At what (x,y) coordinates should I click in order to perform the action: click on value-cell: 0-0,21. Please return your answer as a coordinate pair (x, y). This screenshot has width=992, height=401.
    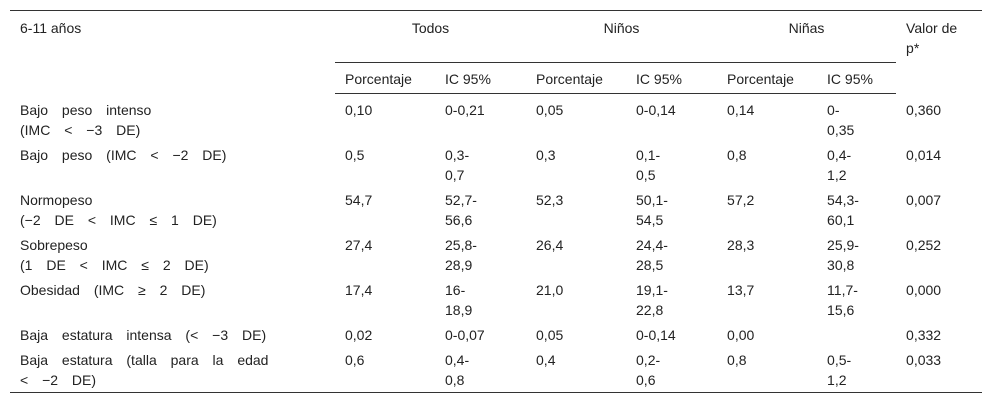
    Looking at the image, I should click on (480, 118).